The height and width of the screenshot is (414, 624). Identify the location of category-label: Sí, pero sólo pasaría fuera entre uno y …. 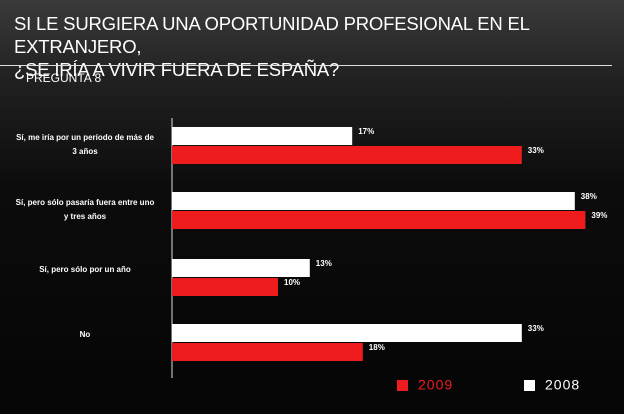
(85, 209).